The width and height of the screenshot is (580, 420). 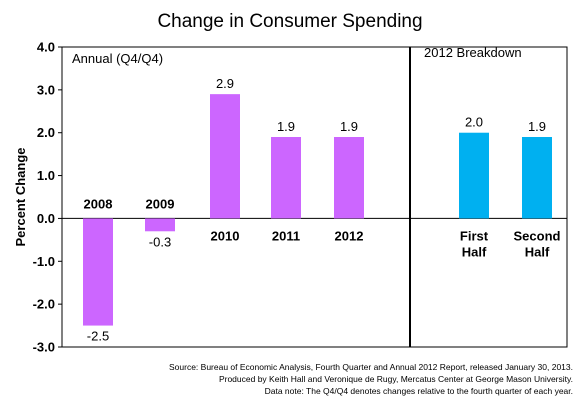 I want to click on category-label: Second, so click(x=537, y=235).